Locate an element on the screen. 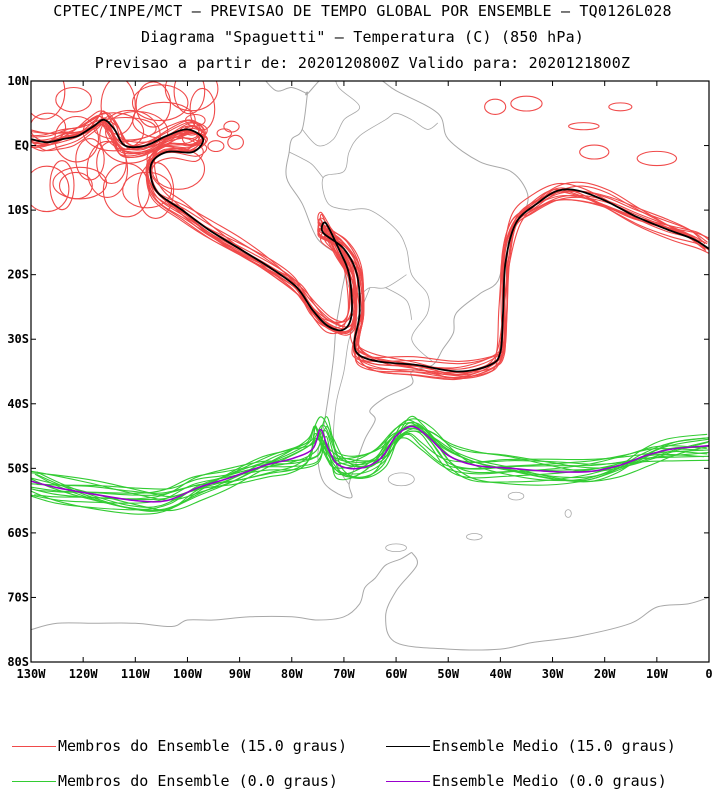  legend-label-members-0: Membros do Ensemble (0.0 graus) is located at coordinates (198, 781).